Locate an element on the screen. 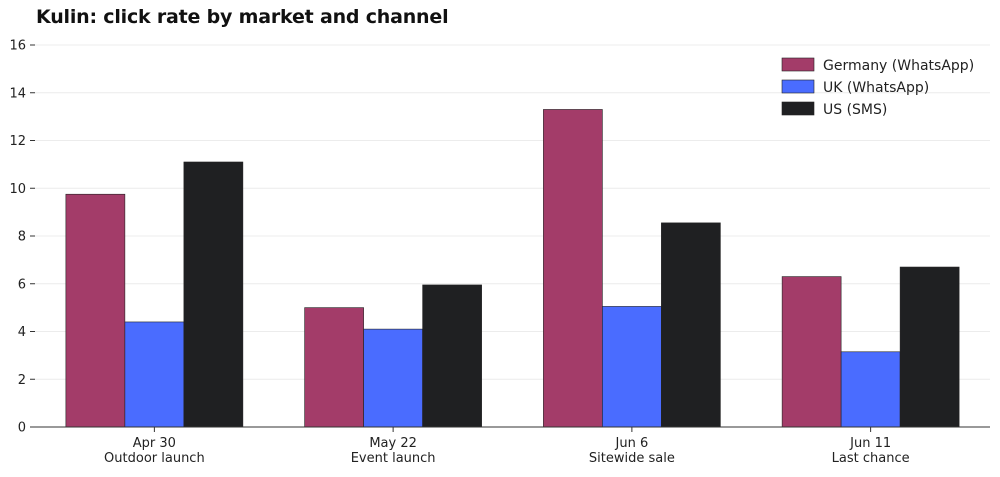 Image resolution: width=1000 pixels, height=477 pixels. x-tick-label: Jun 6 is located at coordinates (632, 443).